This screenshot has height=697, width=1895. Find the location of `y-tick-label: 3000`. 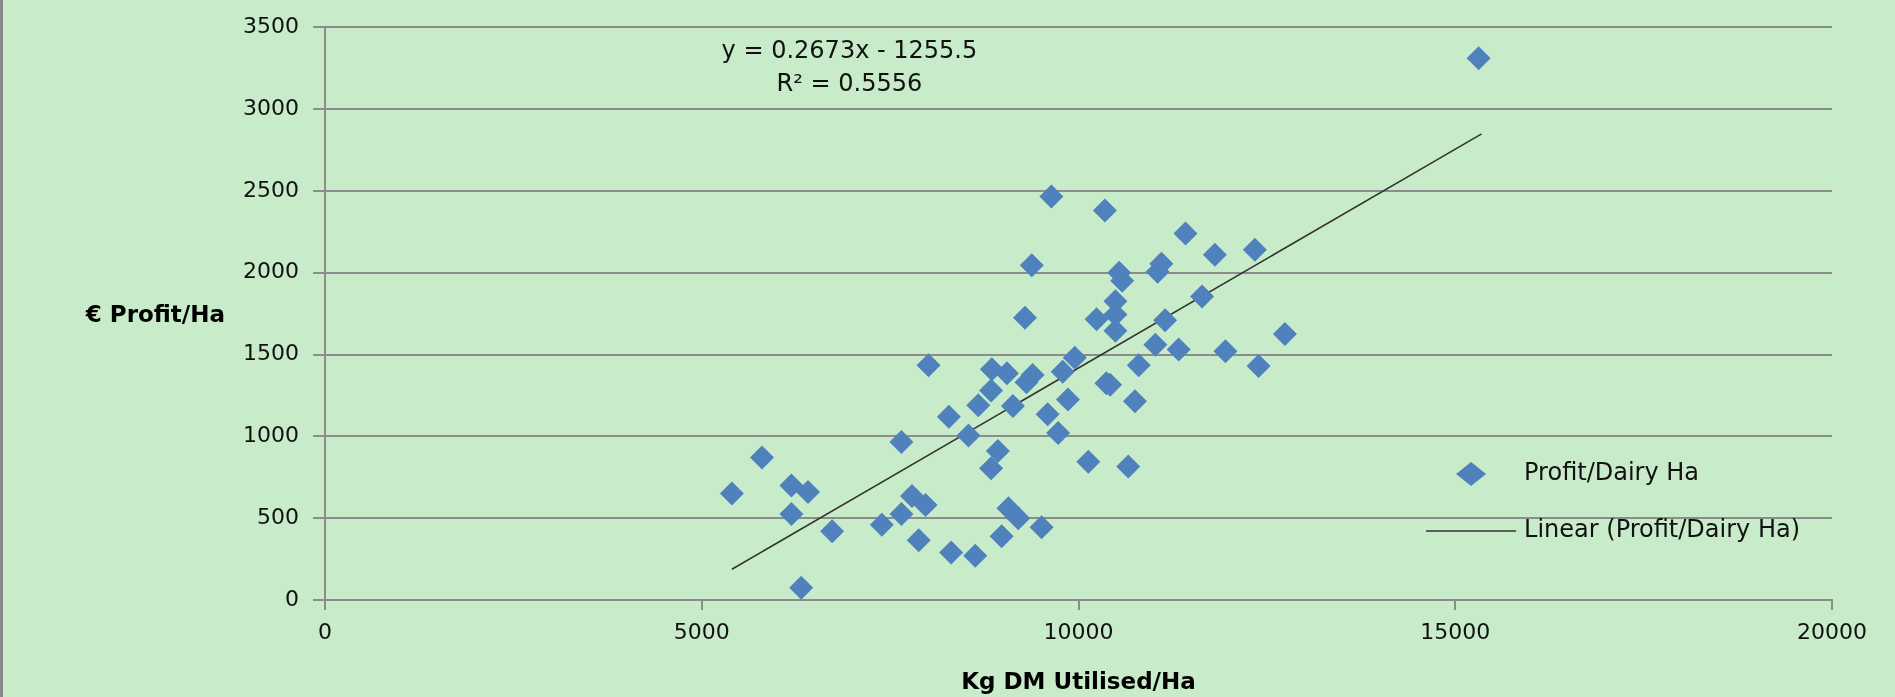

y-tick-label: 3000 is located at coordinates (271, 107).